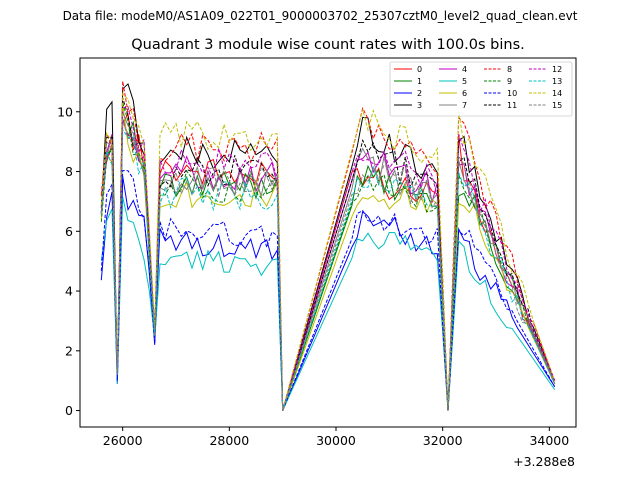  Describe the element at coordinates (464, 93) in the screenshot. I see `legend-label-6: 6` at that location.